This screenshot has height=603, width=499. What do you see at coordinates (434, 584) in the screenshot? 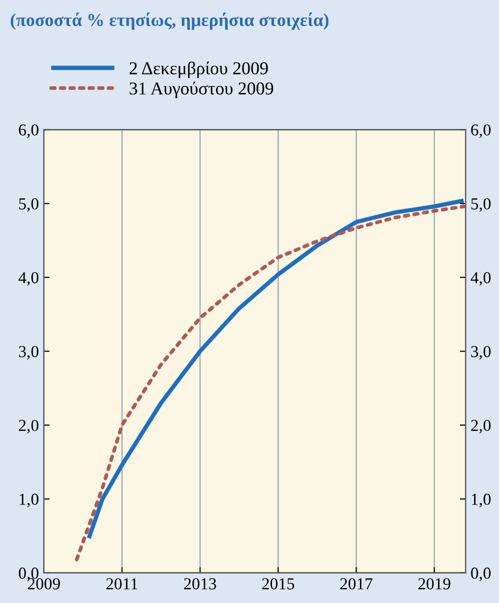
I see `x-tick-label: 2019` at bounding box center [434, 584].